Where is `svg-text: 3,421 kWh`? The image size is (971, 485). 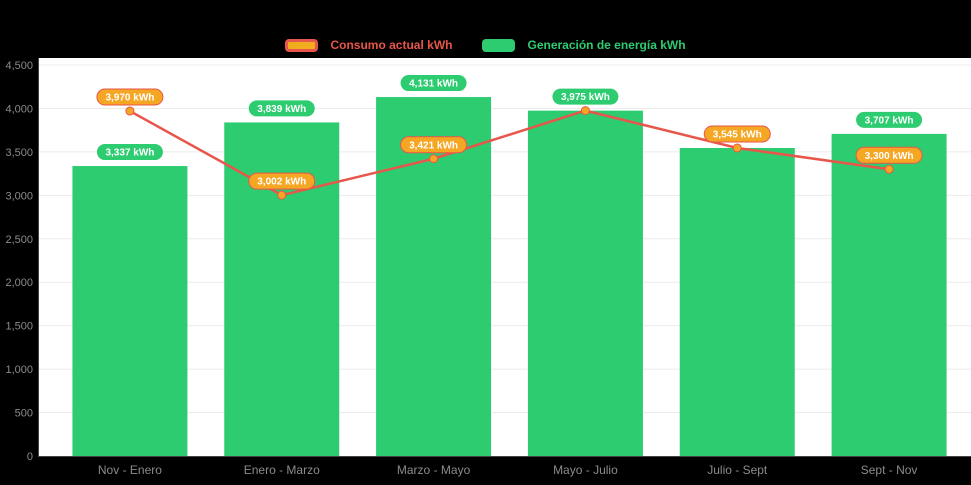
svg-text: 3,421 kWh is located at coordinates (433, 145).